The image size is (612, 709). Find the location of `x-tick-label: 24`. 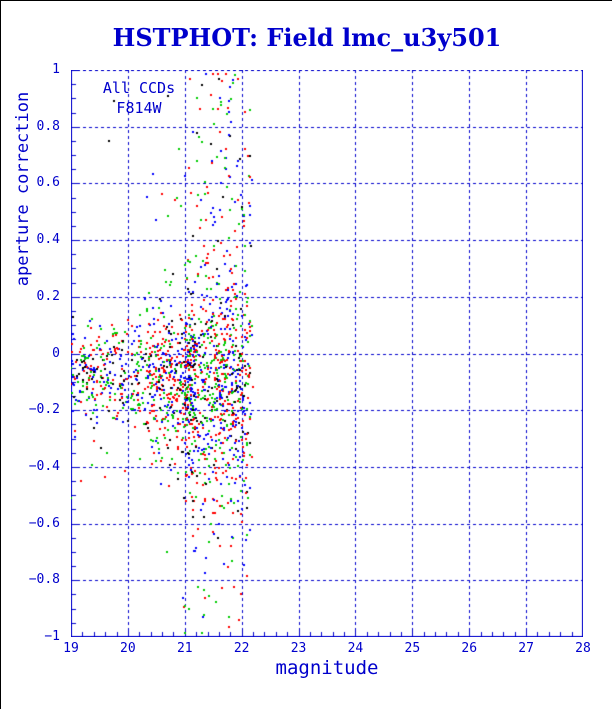

x-tick-label: 24 is located at coordinates (355, 648).